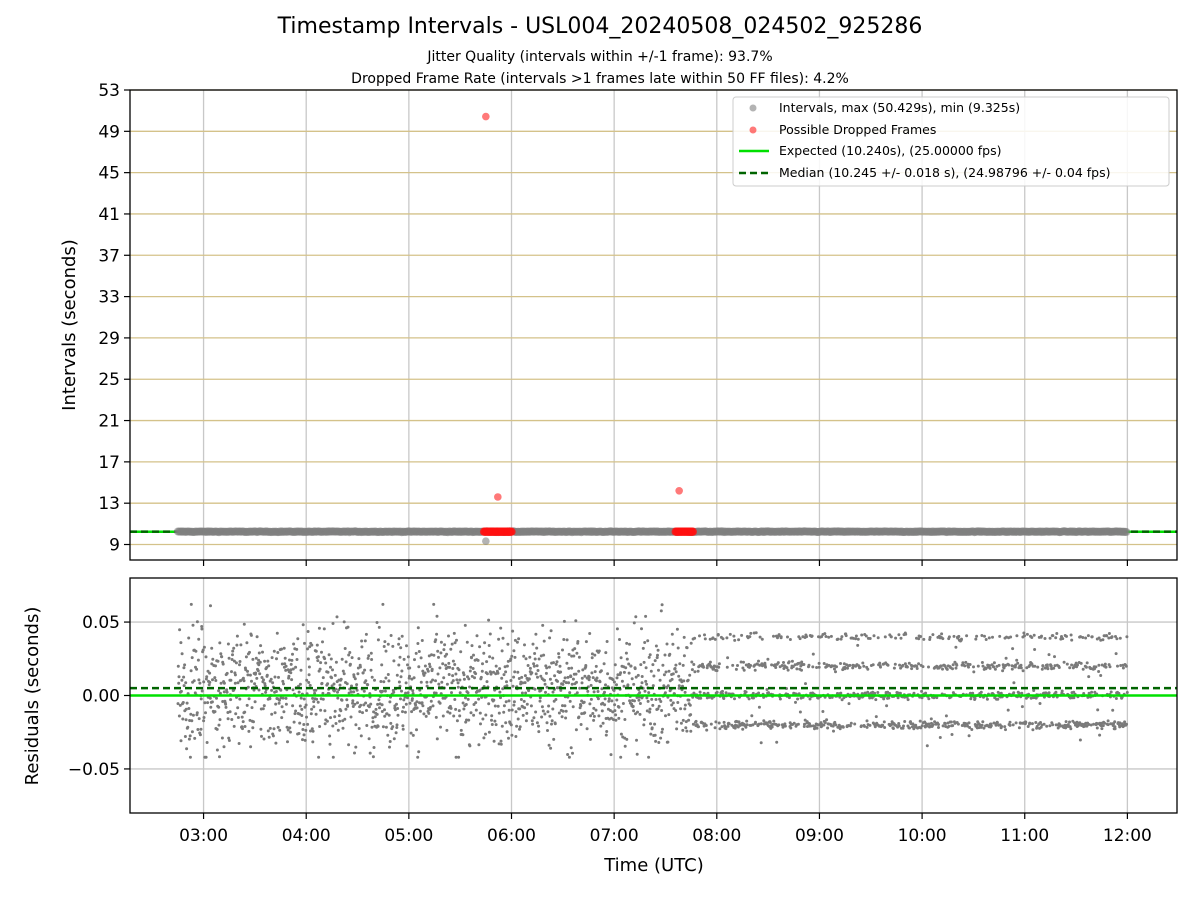 This screenshot has width=1200, height=900. Describe the element at coordinates (101, 697) in the screenshot. I see `residuals-y-tick-label: 0.00` at that location.